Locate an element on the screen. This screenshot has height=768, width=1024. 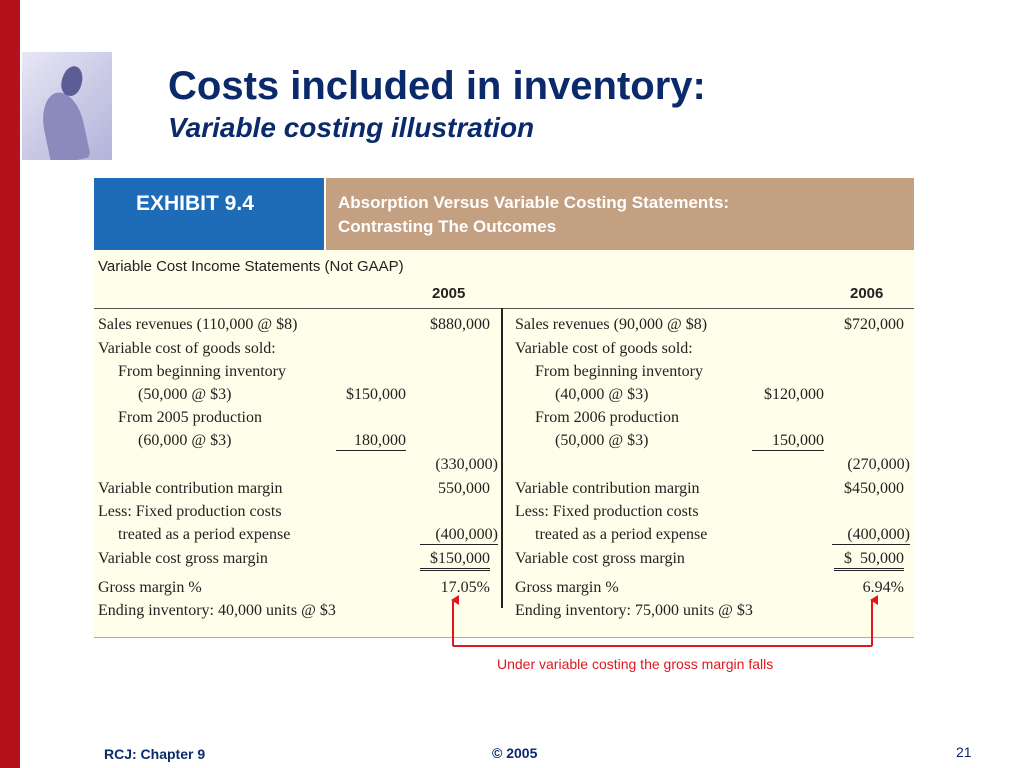
left-ending-inv-label: Ending inventory: 40,000 units @ $3 is located at coordinates (217, 610).